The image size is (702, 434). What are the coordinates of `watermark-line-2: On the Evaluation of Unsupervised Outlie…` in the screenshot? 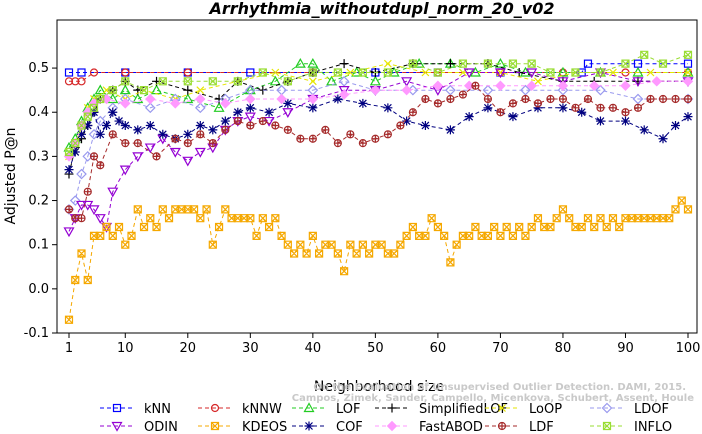 It's located at (499, 387).